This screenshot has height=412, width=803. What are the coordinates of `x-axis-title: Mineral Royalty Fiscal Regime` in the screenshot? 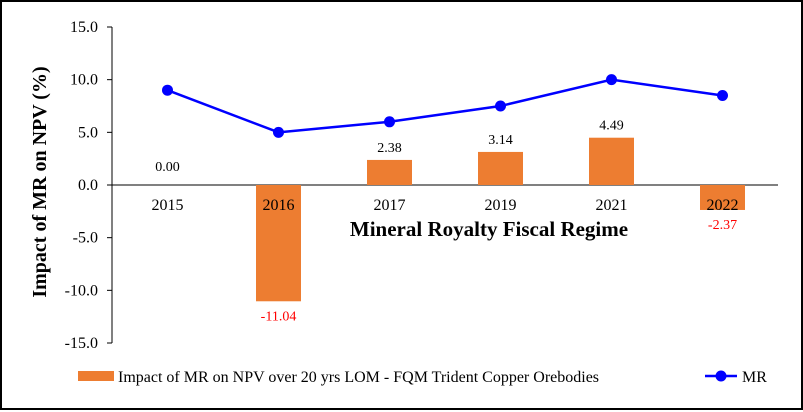 It's located at (489, 229).